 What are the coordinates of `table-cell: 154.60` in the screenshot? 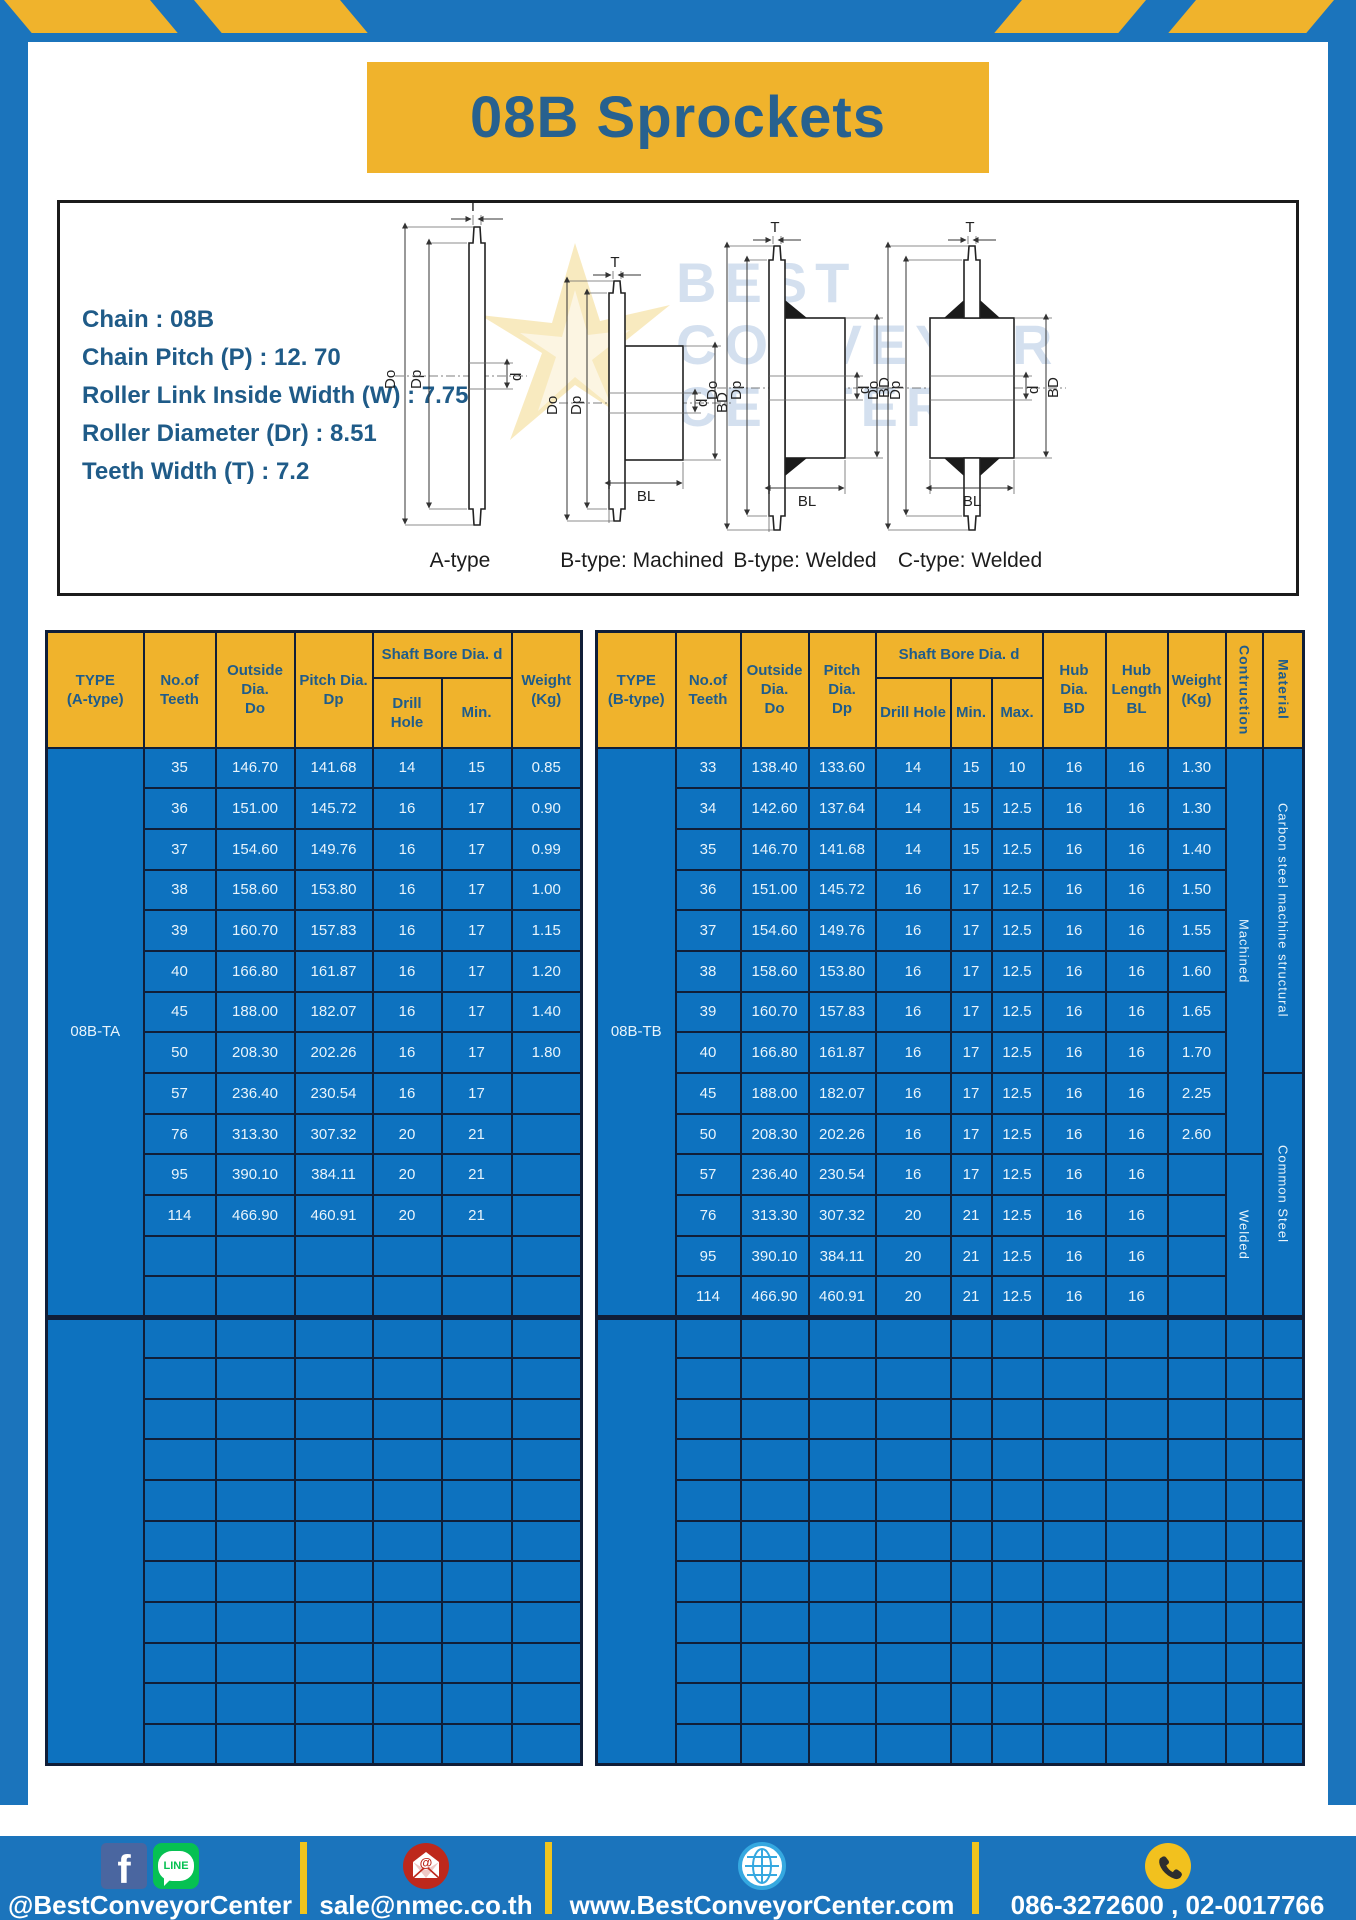 It's located at (255, 849).